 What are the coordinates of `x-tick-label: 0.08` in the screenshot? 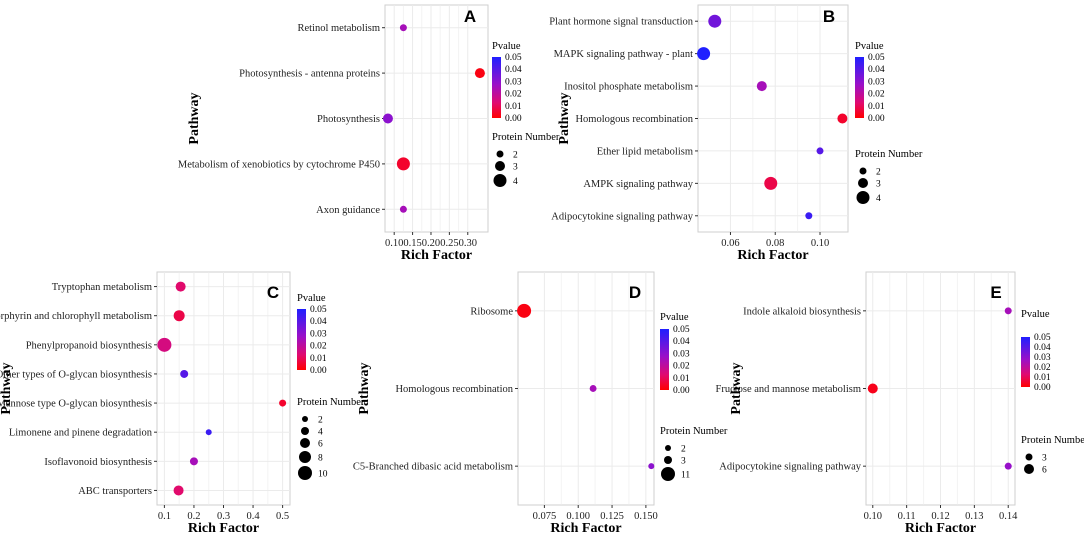 It's located at (775, 243).